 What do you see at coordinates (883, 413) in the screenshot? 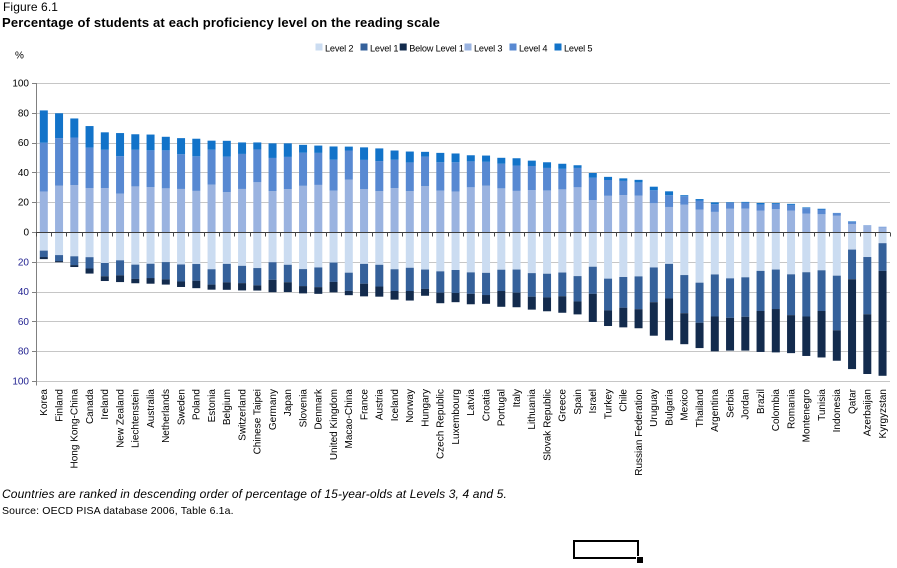
I see `svg-text: Kyrgyzstan` at bounding box center [883, 413].